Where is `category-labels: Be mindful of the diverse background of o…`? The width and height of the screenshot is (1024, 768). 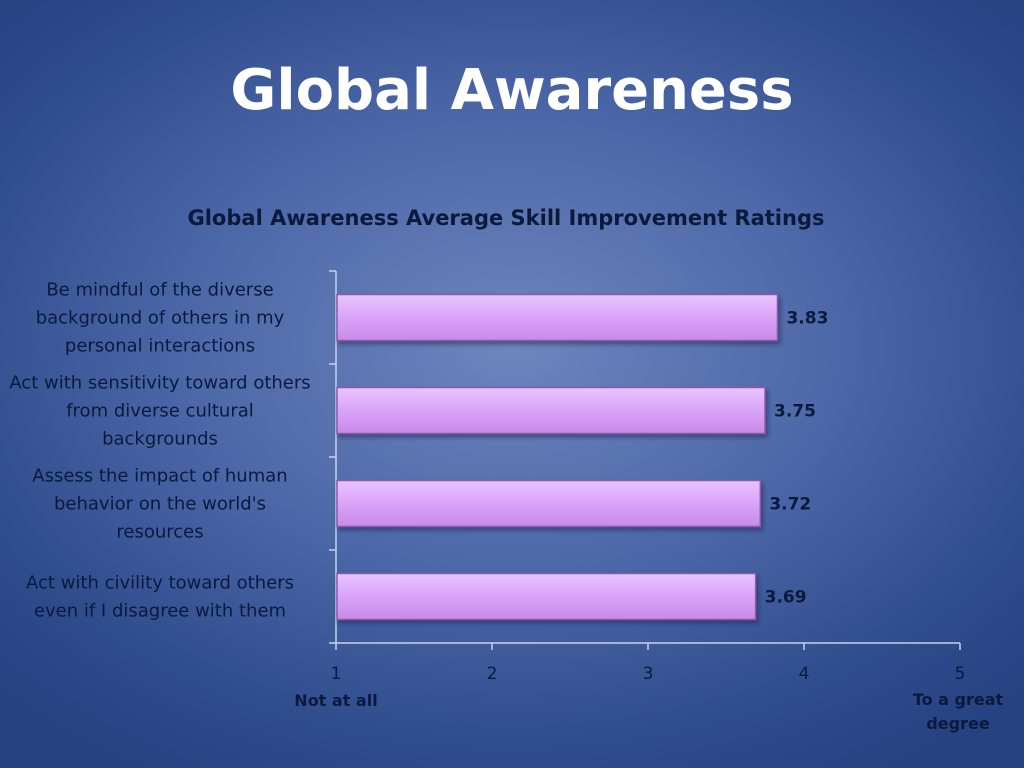
category-labels: Be mindful of the diverse background of o… is located at coordinates (159, 451).